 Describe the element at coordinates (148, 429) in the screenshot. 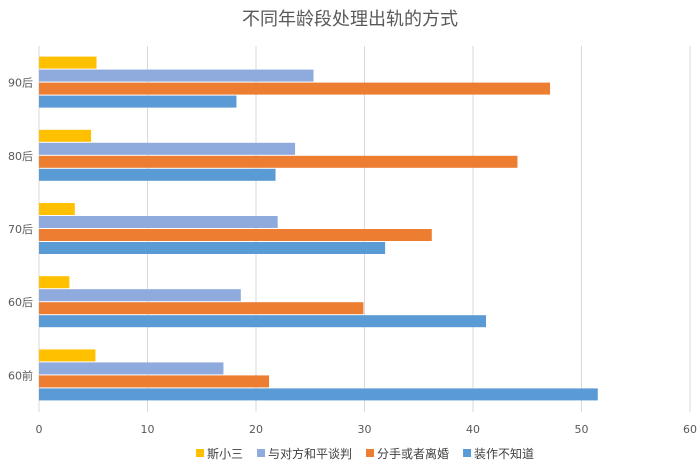

I see `x-tick-label: 10` at that location.